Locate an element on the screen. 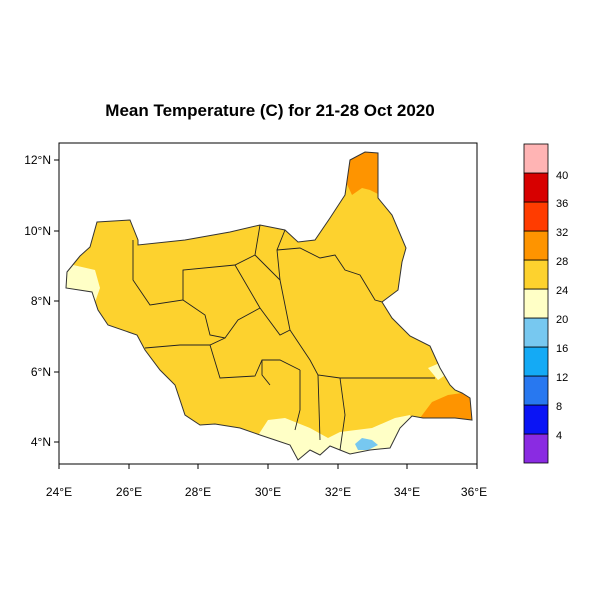 The width and height of the screenshot is (600, 600). colorbar-label: 16 is located at coordinates (562, 349).